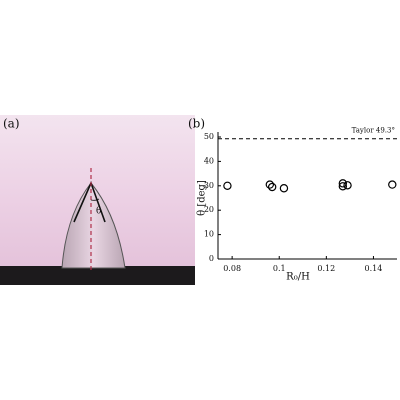 The width and height of the screenshot is (400, 400). What do you see at coordinates (374, 268) in the screenshot?
I see `x-tick-label: 0.14` at bounding box center [374, 268].